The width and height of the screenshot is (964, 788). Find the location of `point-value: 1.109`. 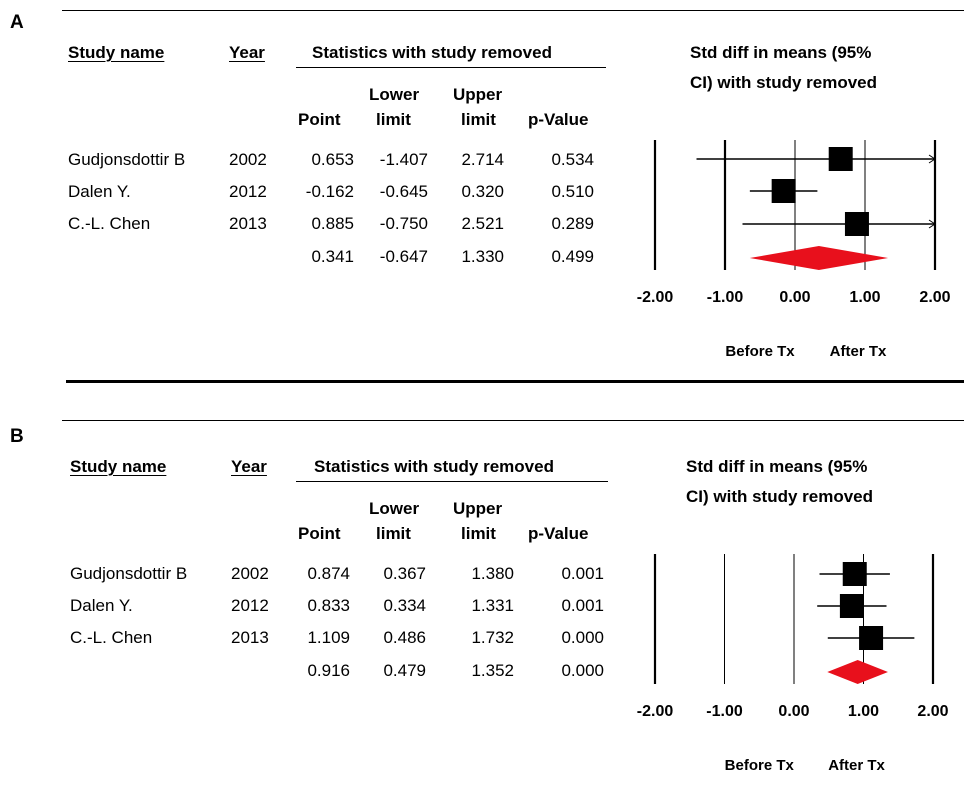

point-value: 1.109 is located at coordinates (328, 637).